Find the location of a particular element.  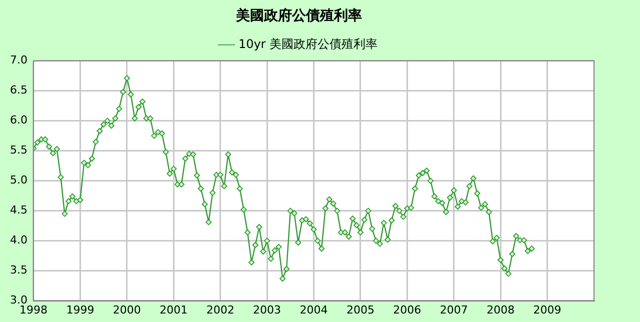

y-tick-label: 6.5 is located at coordinates (19, 90).